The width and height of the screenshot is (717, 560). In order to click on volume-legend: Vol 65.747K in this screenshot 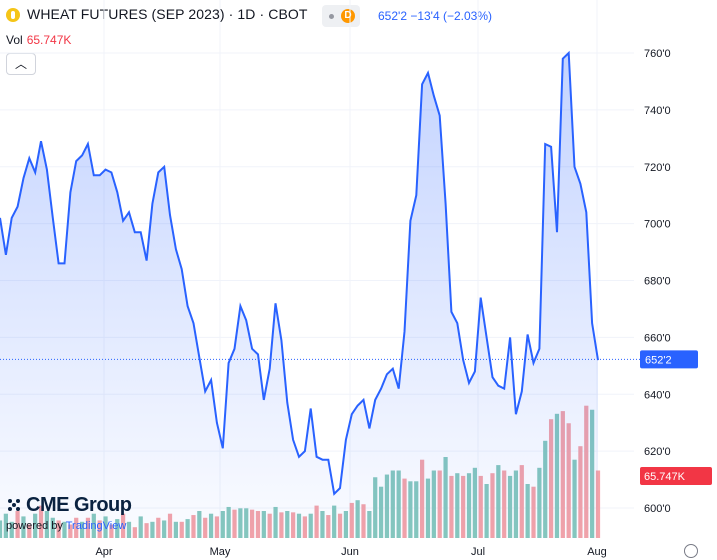, I will do `click(38, 40)`.